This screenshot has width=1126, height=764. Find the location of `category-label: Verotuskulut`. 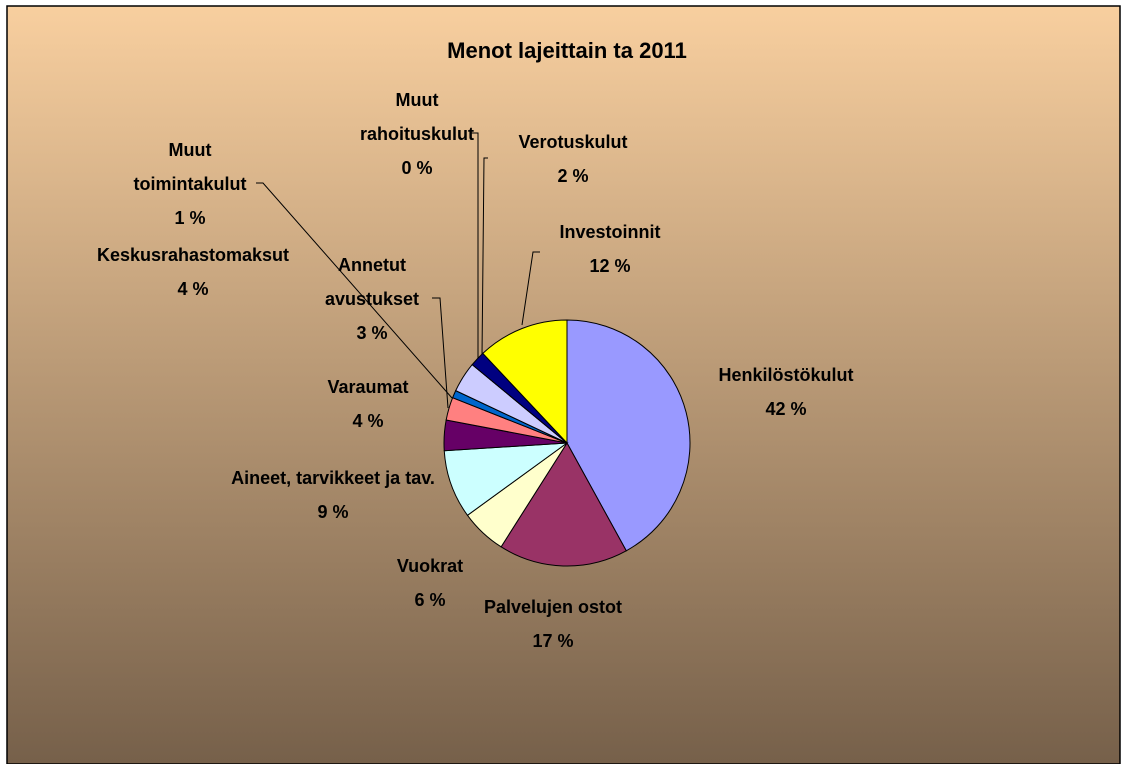

category-label: Verotuskulut is located at coordinates (573, 142).